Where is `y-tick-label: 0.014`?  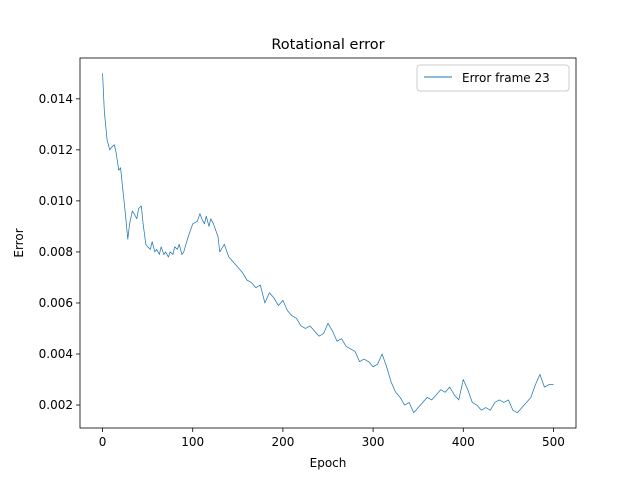 y-tick-label: 0.014 is located at coordinates (56, 99).